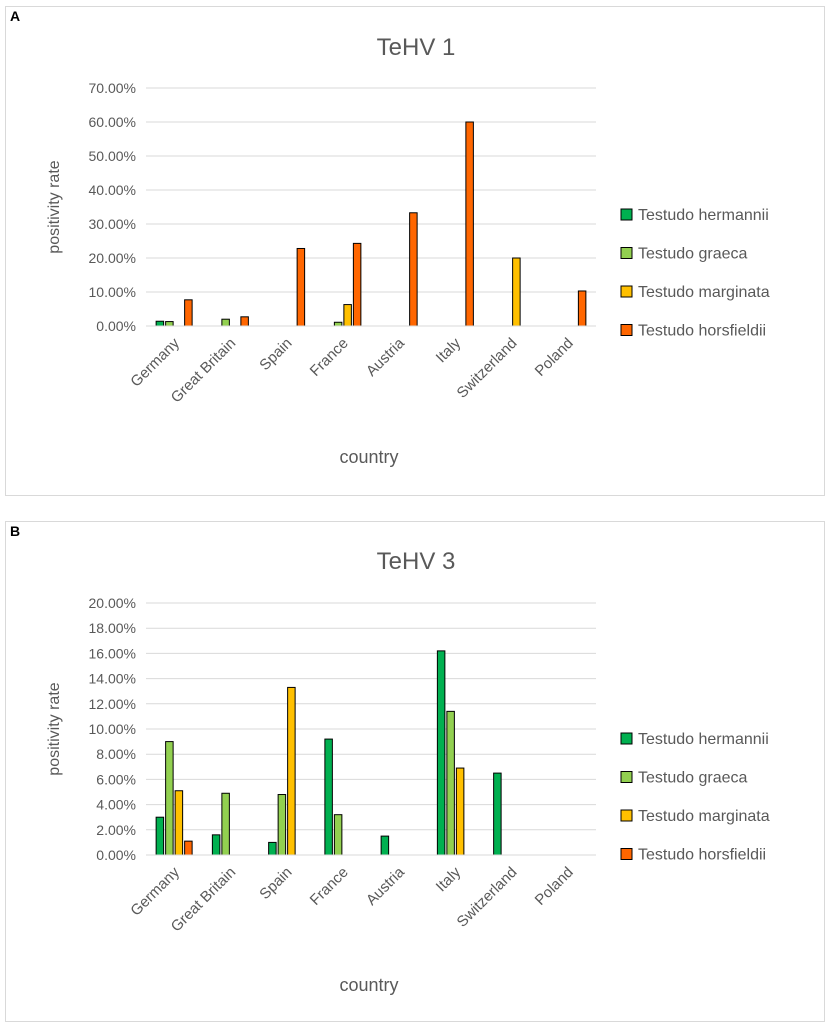 The height and width of the screenshot is (1028, 829). What do you see at coordinates (112, 653) in the screenshot?
I see `y-tick-label: 16.00%` at bounding box center [112, 653].